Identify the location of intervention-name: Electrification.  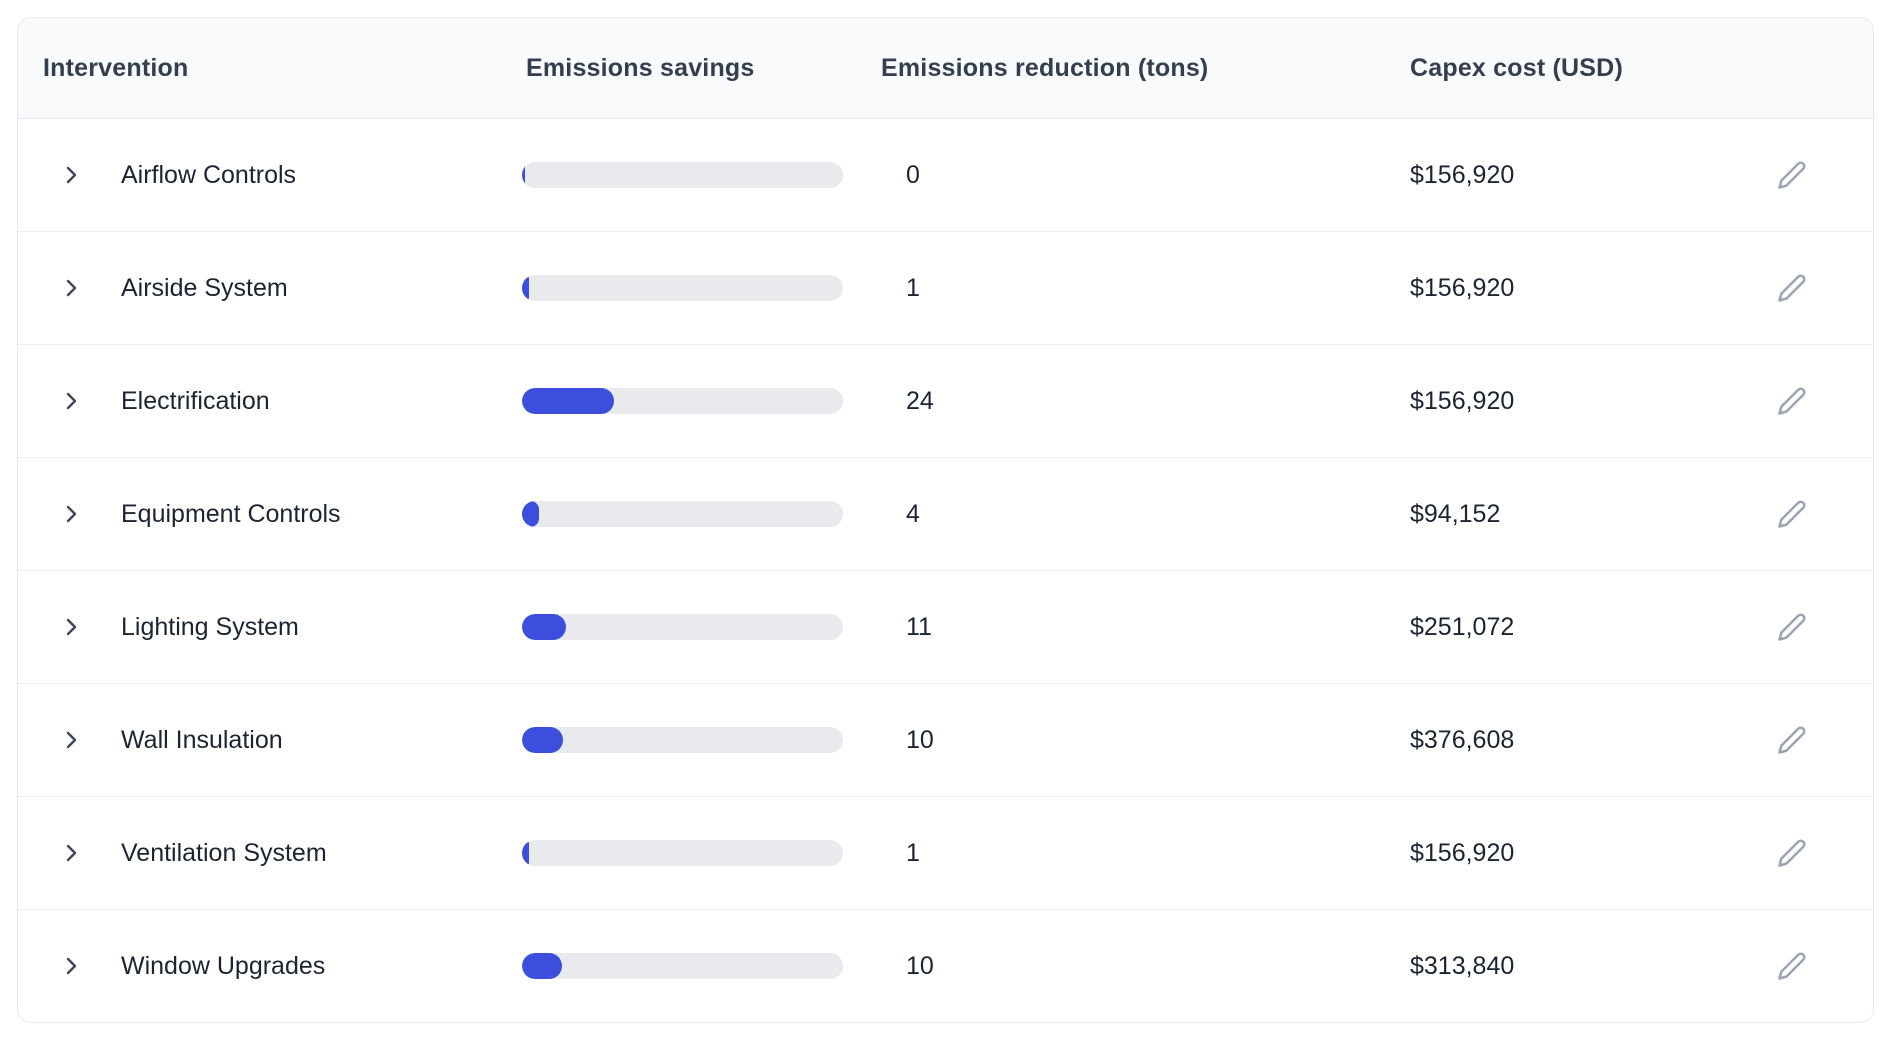
(195, 400).